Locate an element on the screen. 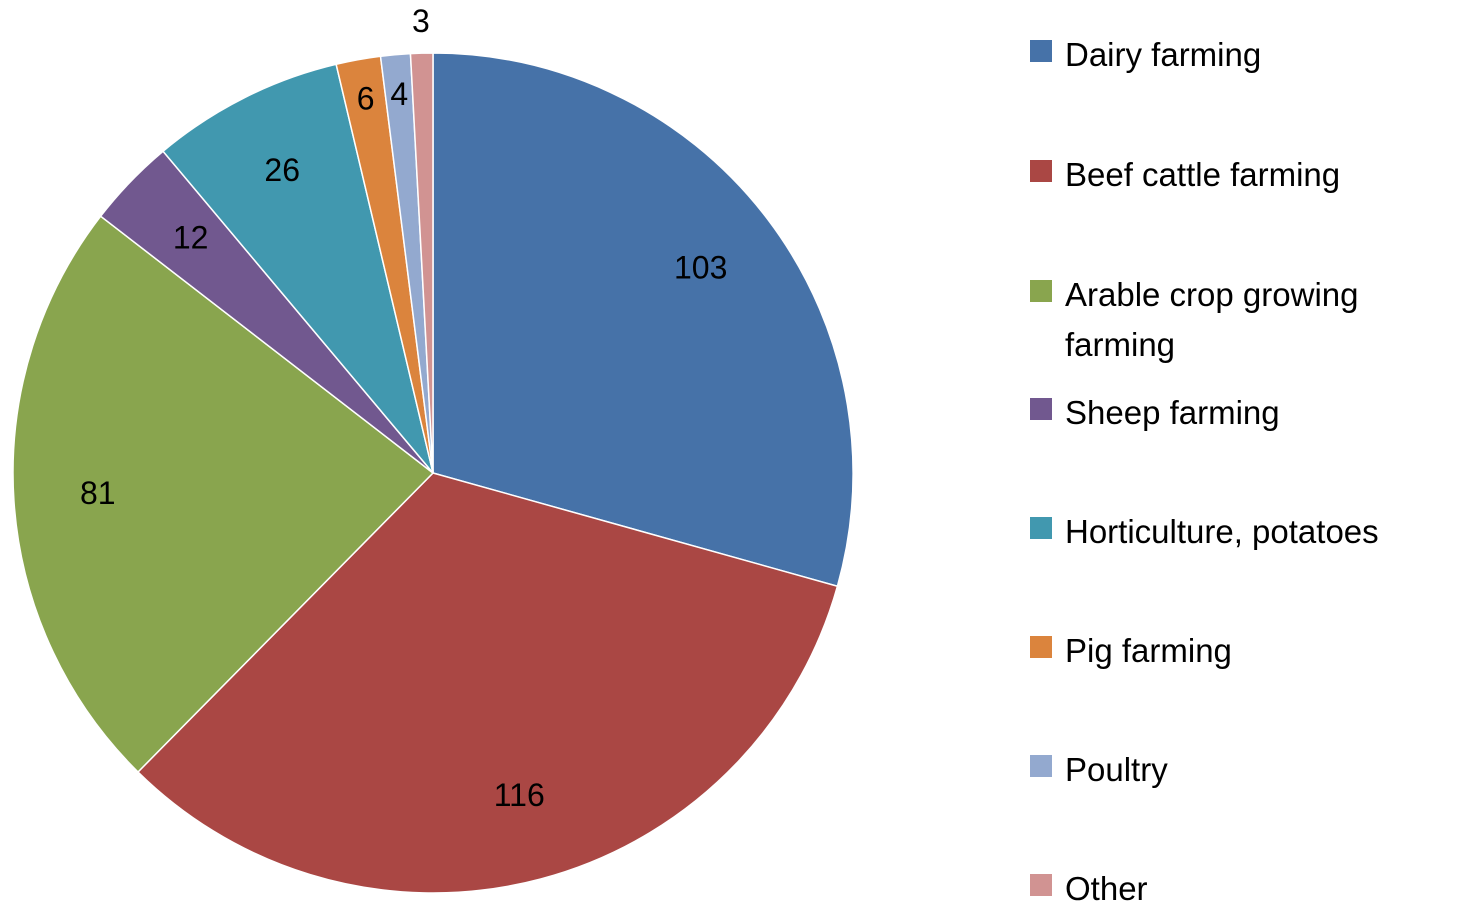  legend-label: Beef cattle farming is located at coordinates (1203, 174).